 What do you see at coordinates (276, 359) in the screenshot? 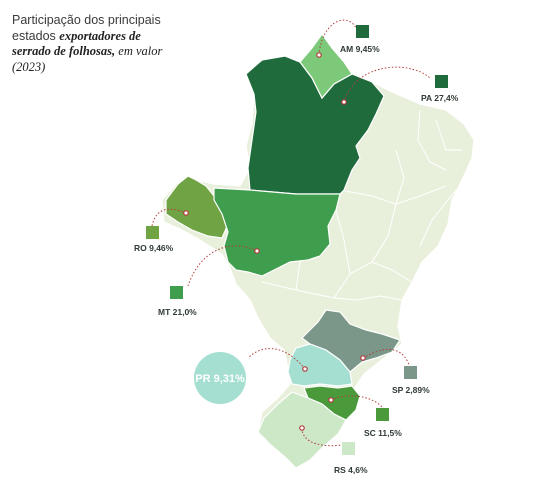
I see `leader-PR` at bounding box center [276, 359].